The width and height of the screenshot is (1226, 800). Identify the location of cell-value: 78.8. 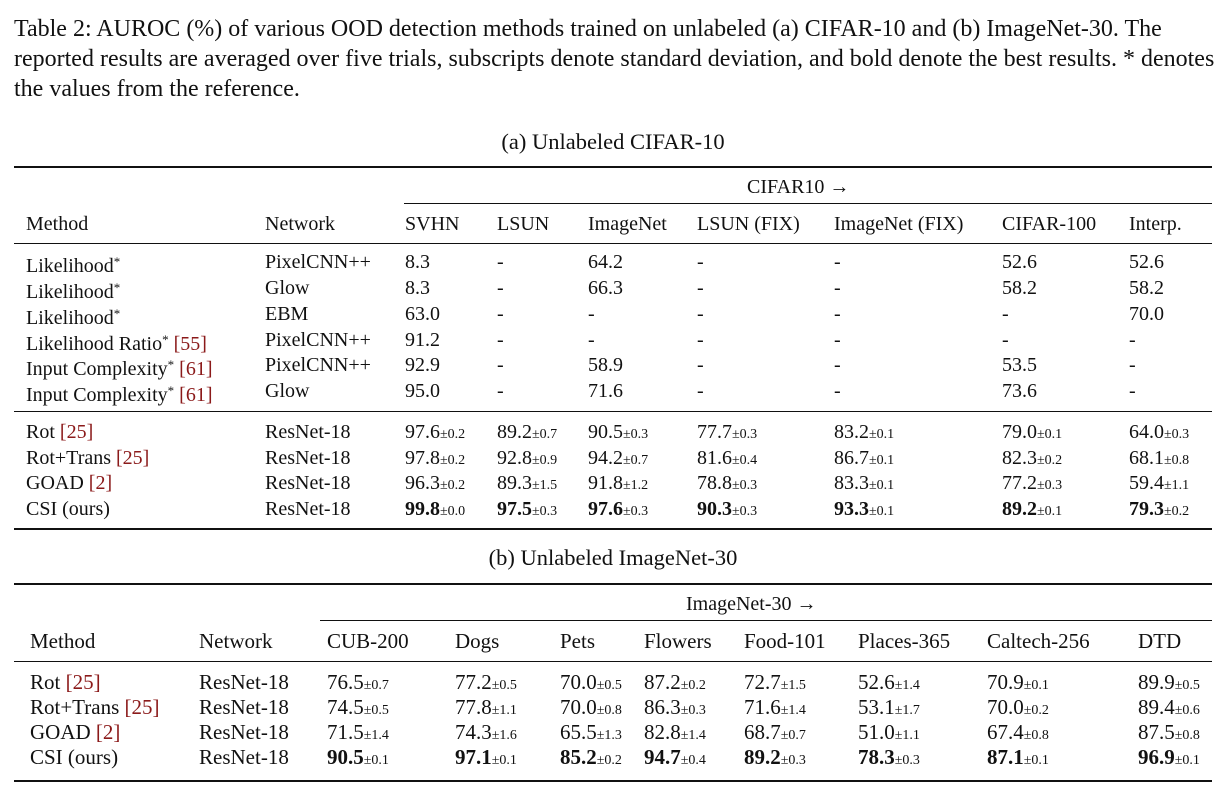
(714, 483).